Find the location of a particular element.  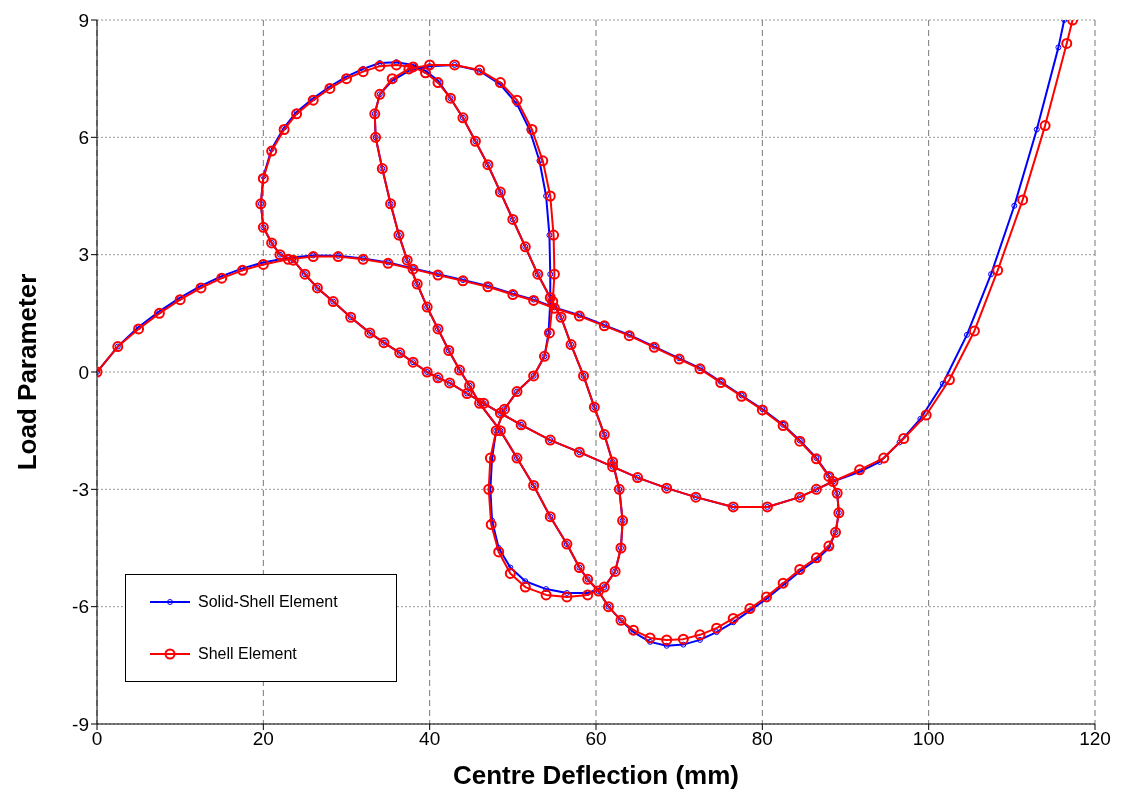

y-tick-label: -9 is located at coordinates (80, 724).